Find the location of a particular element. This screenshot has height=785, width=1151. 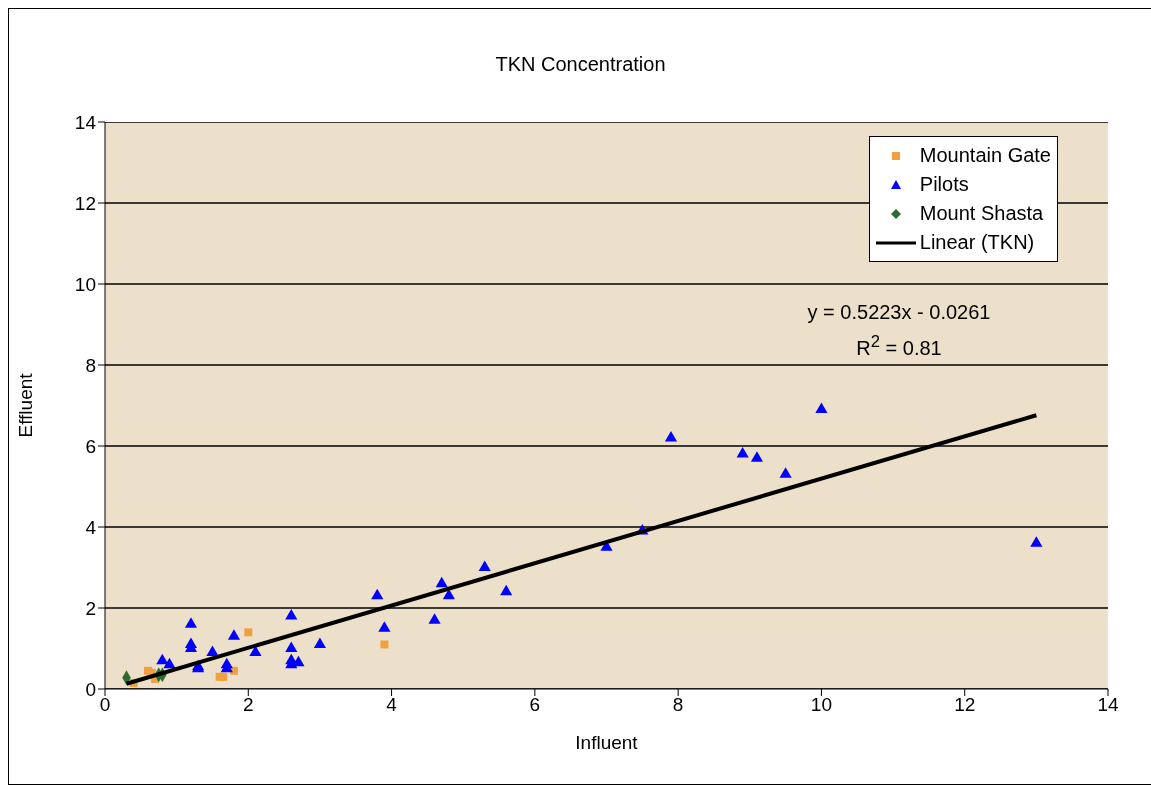

x-tick-label: 0 is located at coordinates (105, 705).